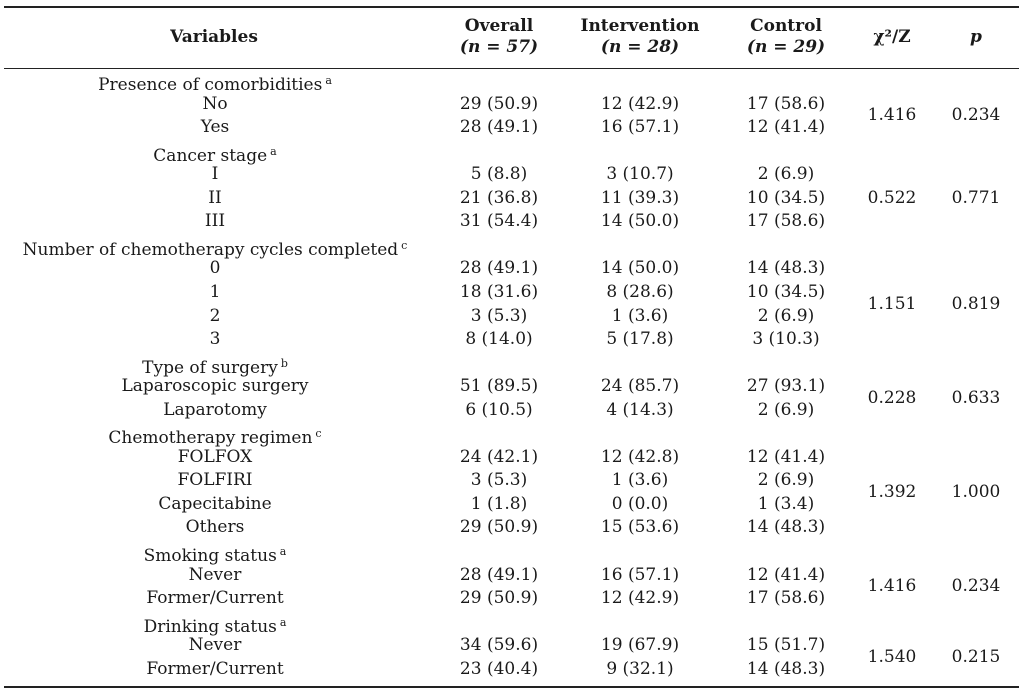  Describe the element at coordinates (215, 645) in the screenshot. I see `row-label: Never` at that location.